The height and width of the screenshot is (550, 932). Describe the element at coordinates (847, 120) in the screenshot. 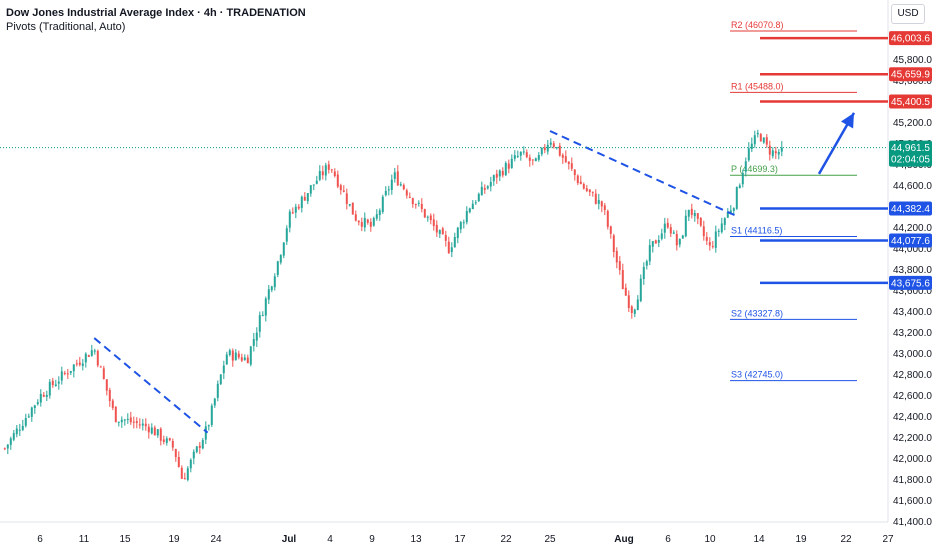

I see `projection-arrow-icon` at that location.